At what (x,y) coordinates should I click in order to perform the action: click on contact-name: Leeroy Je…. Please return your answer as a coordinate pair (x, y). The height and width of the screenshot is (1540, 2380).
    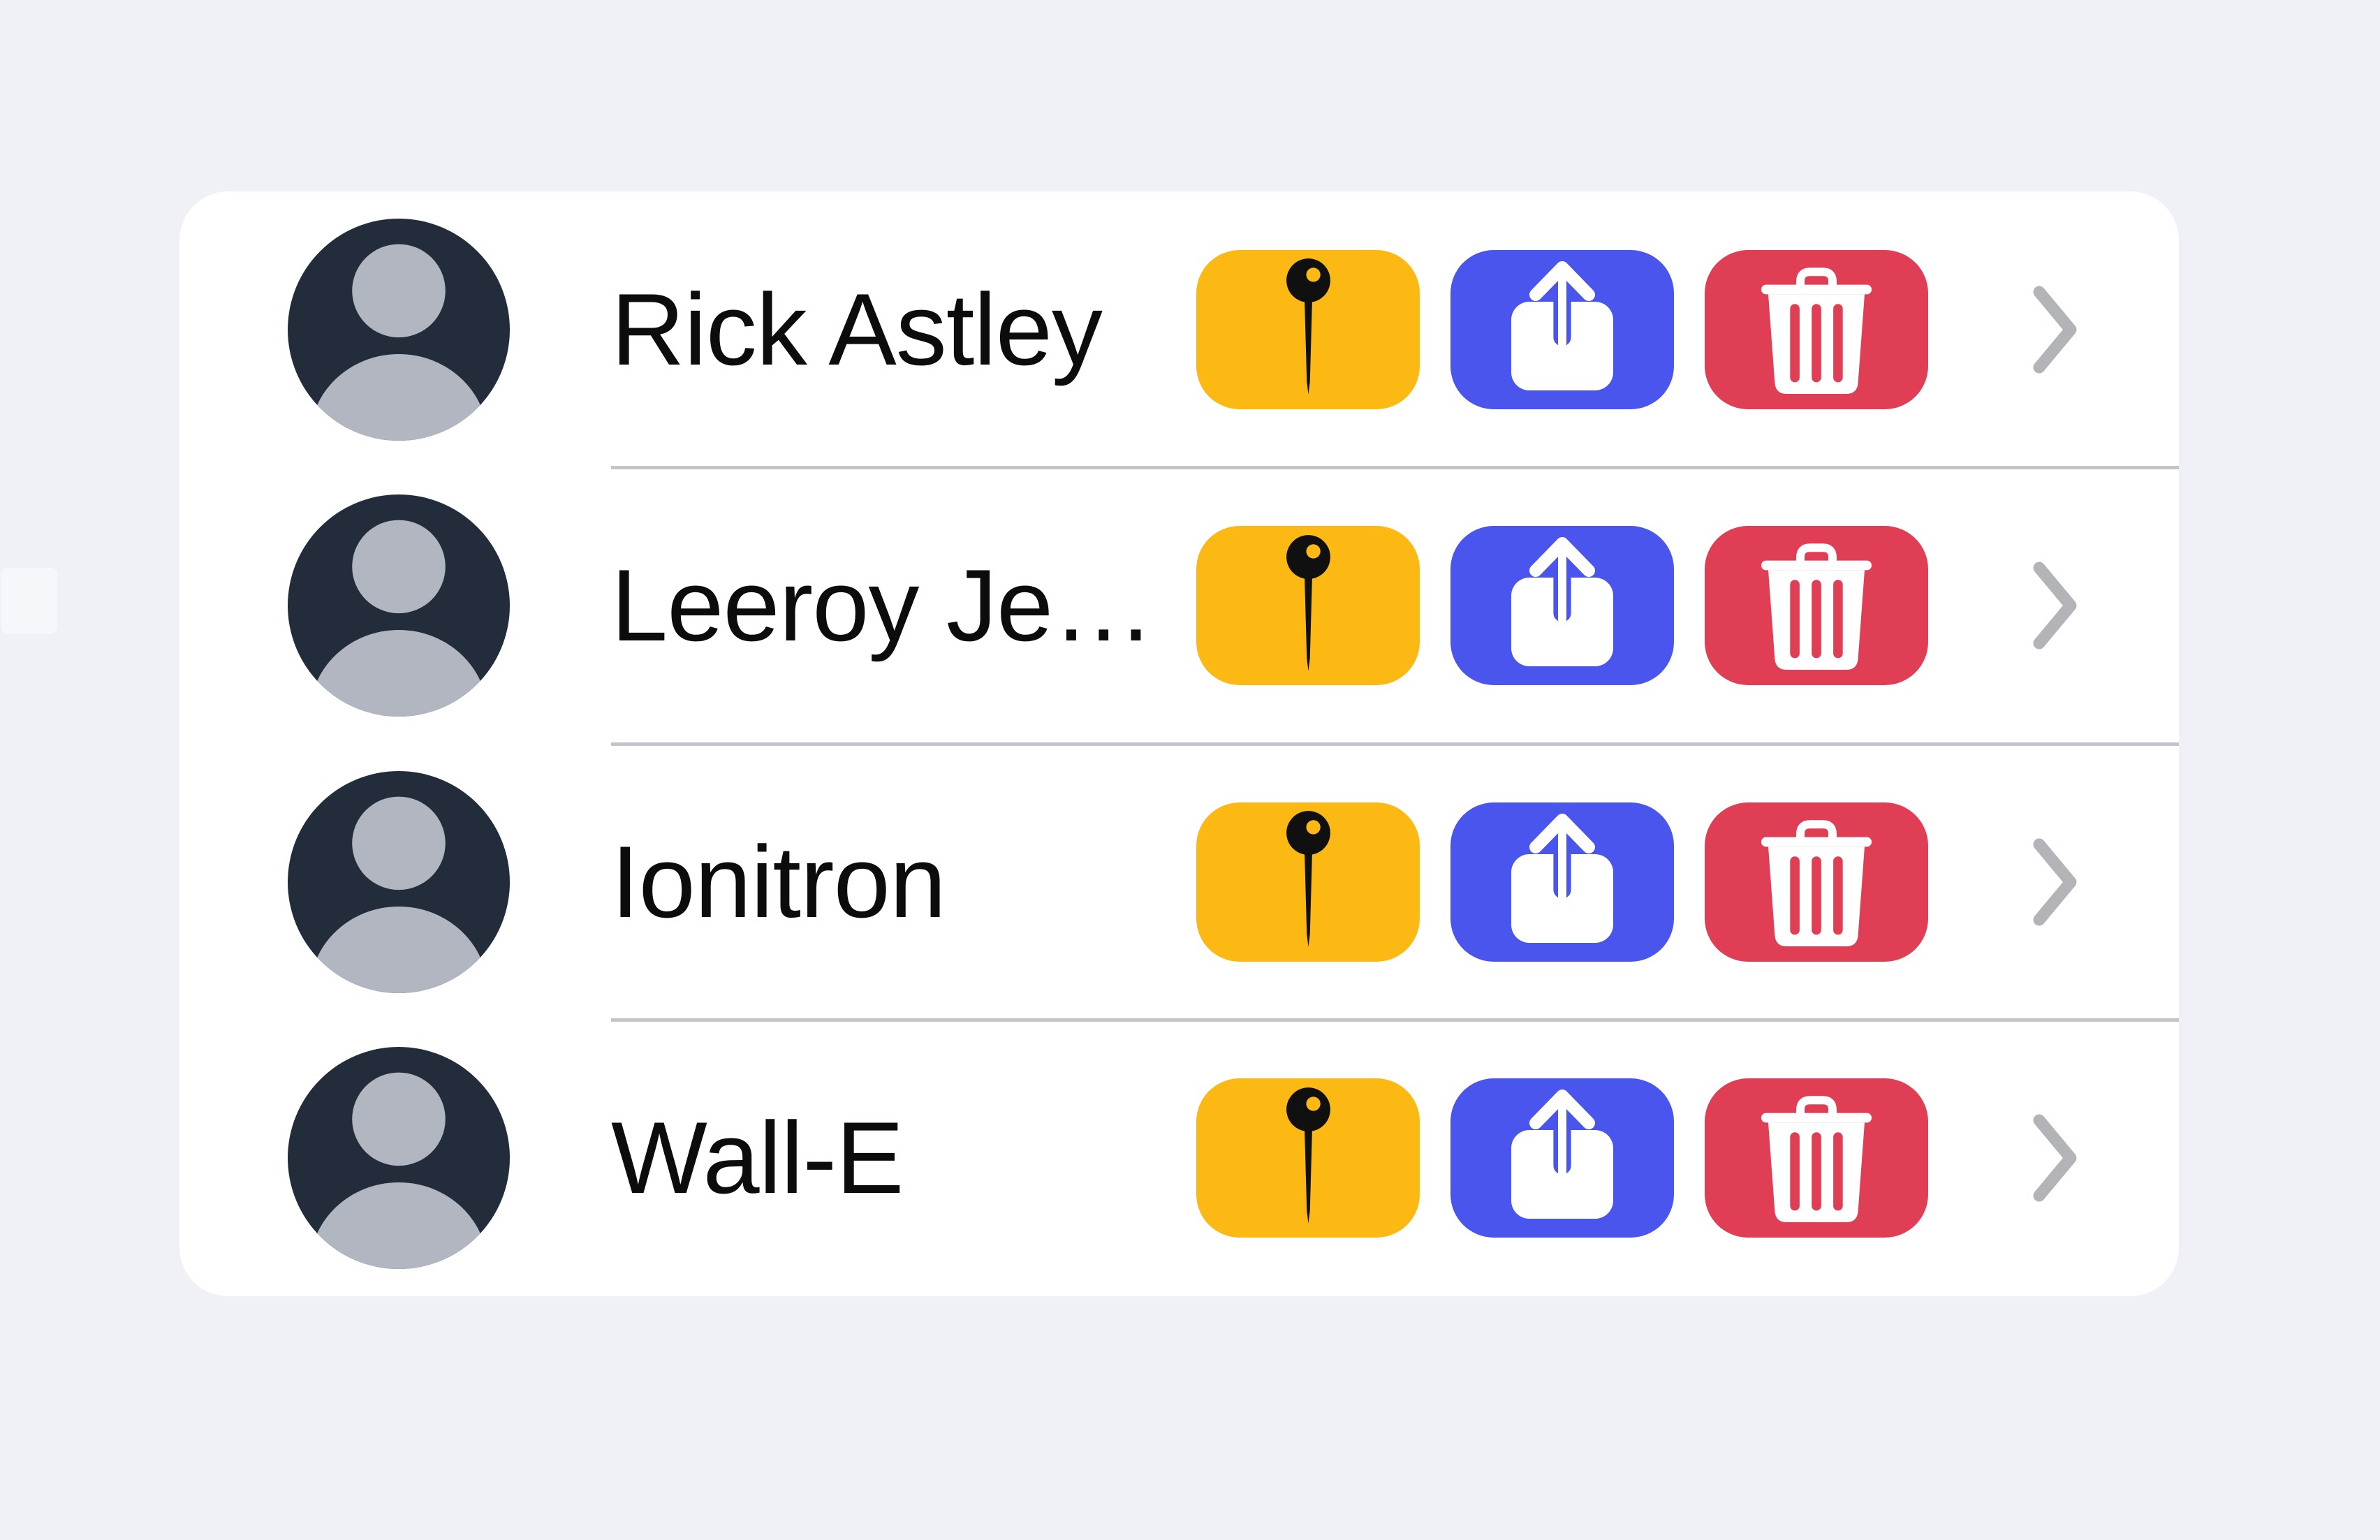
    Looking at the image, I should click on (882, 605).